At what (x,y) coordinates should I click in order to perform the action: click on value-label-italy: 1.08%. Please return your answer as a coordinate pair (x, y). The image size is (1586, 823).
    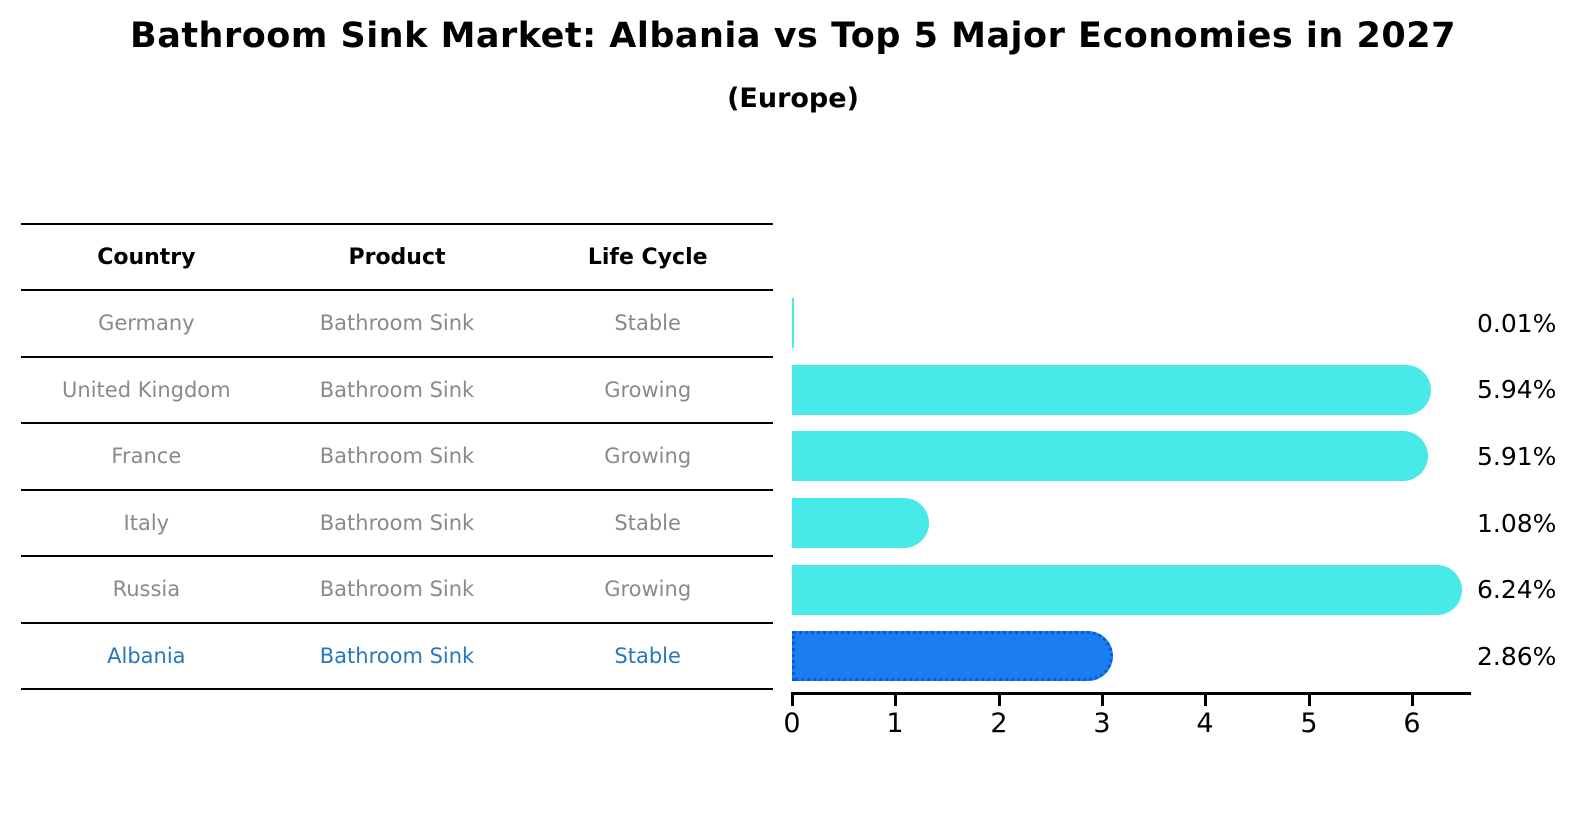
    Looking at the image, I should click on (1517, 523).